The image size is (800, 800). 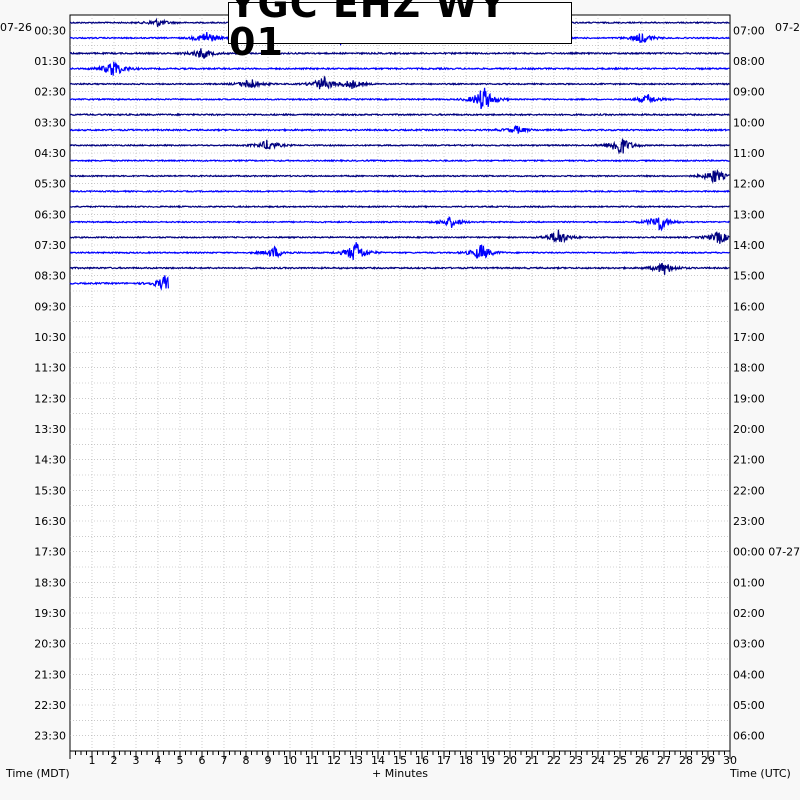 I want to click on x-tick-label: 12, so click(x=334, y=760).